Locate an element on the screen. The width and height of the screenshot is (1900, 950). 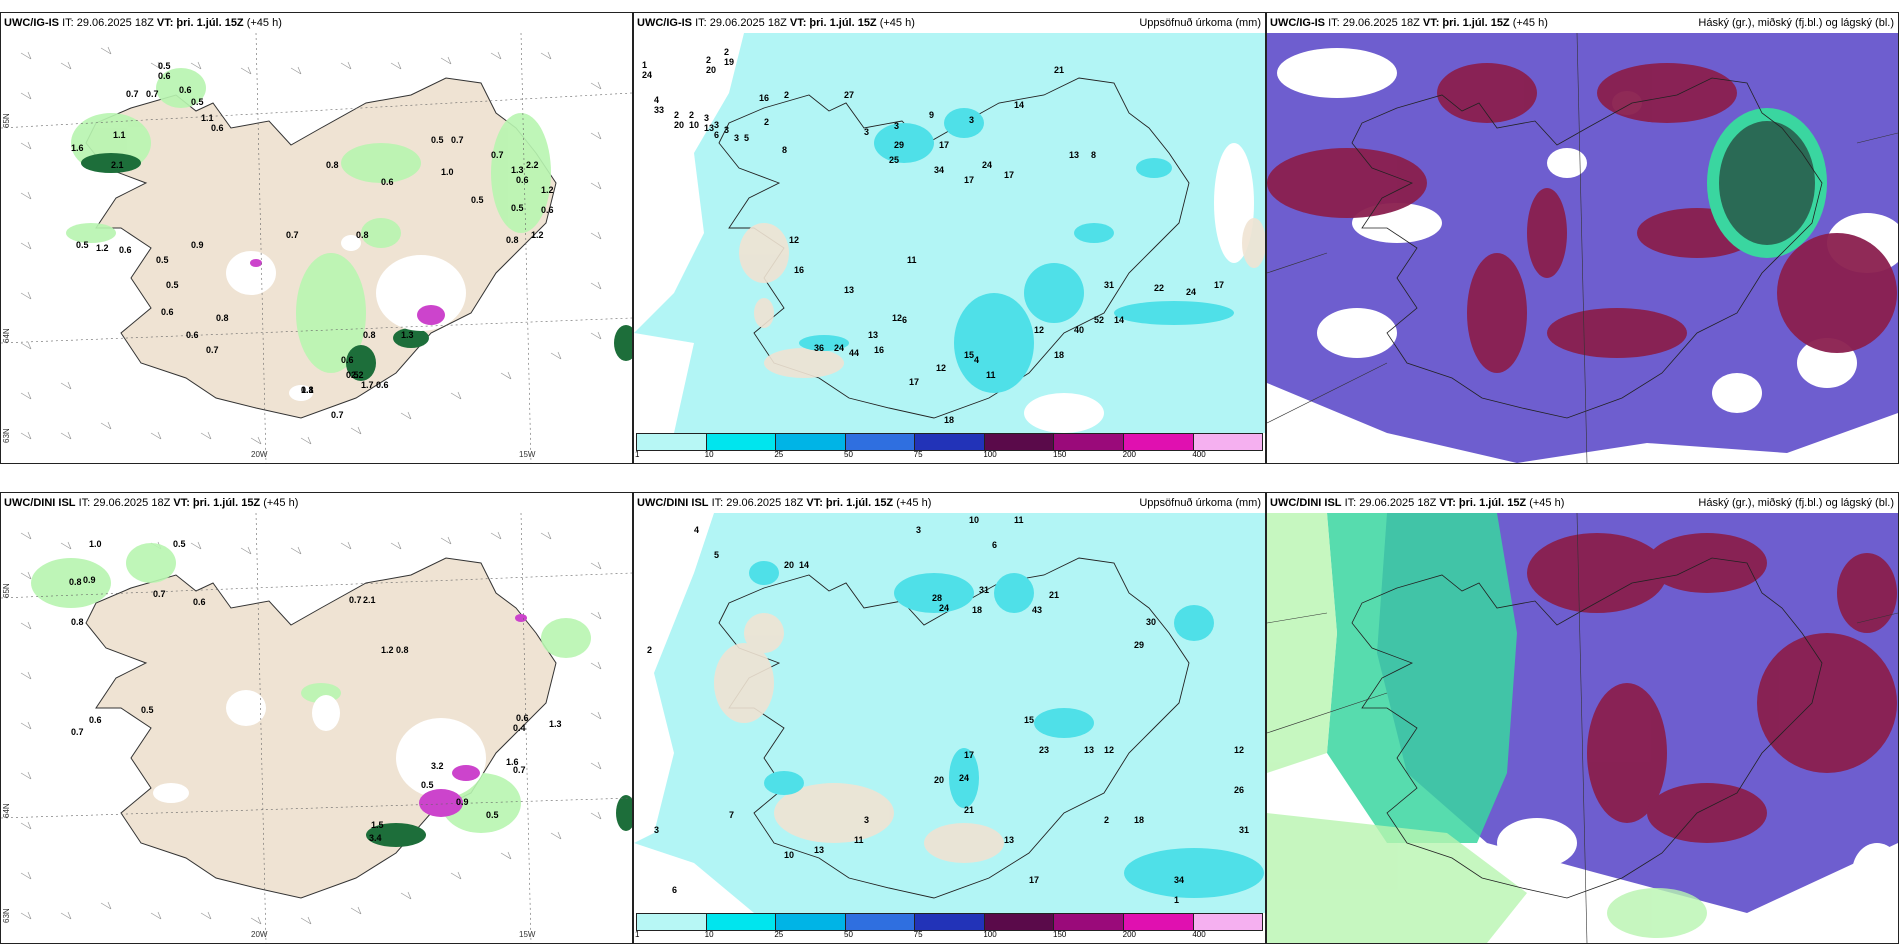
colorbar-boxes is located at coordinates (949, 922).